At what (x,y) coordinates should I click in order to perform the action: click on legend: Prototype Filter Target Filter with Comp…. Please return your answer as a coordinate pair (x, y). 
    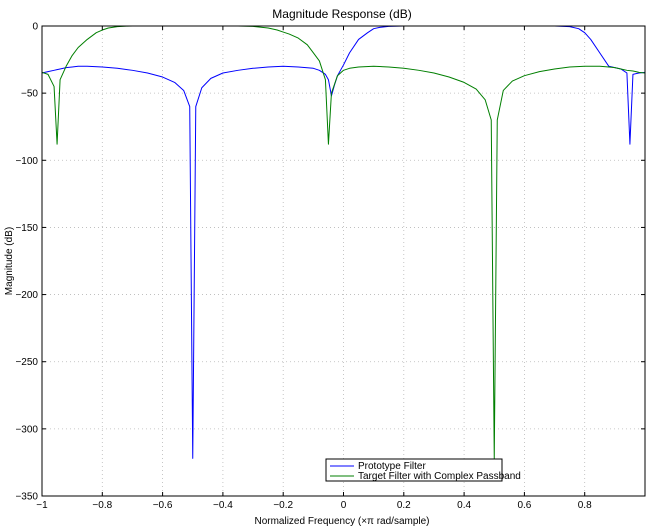
    Looking at the image, I should click on (423, 470).